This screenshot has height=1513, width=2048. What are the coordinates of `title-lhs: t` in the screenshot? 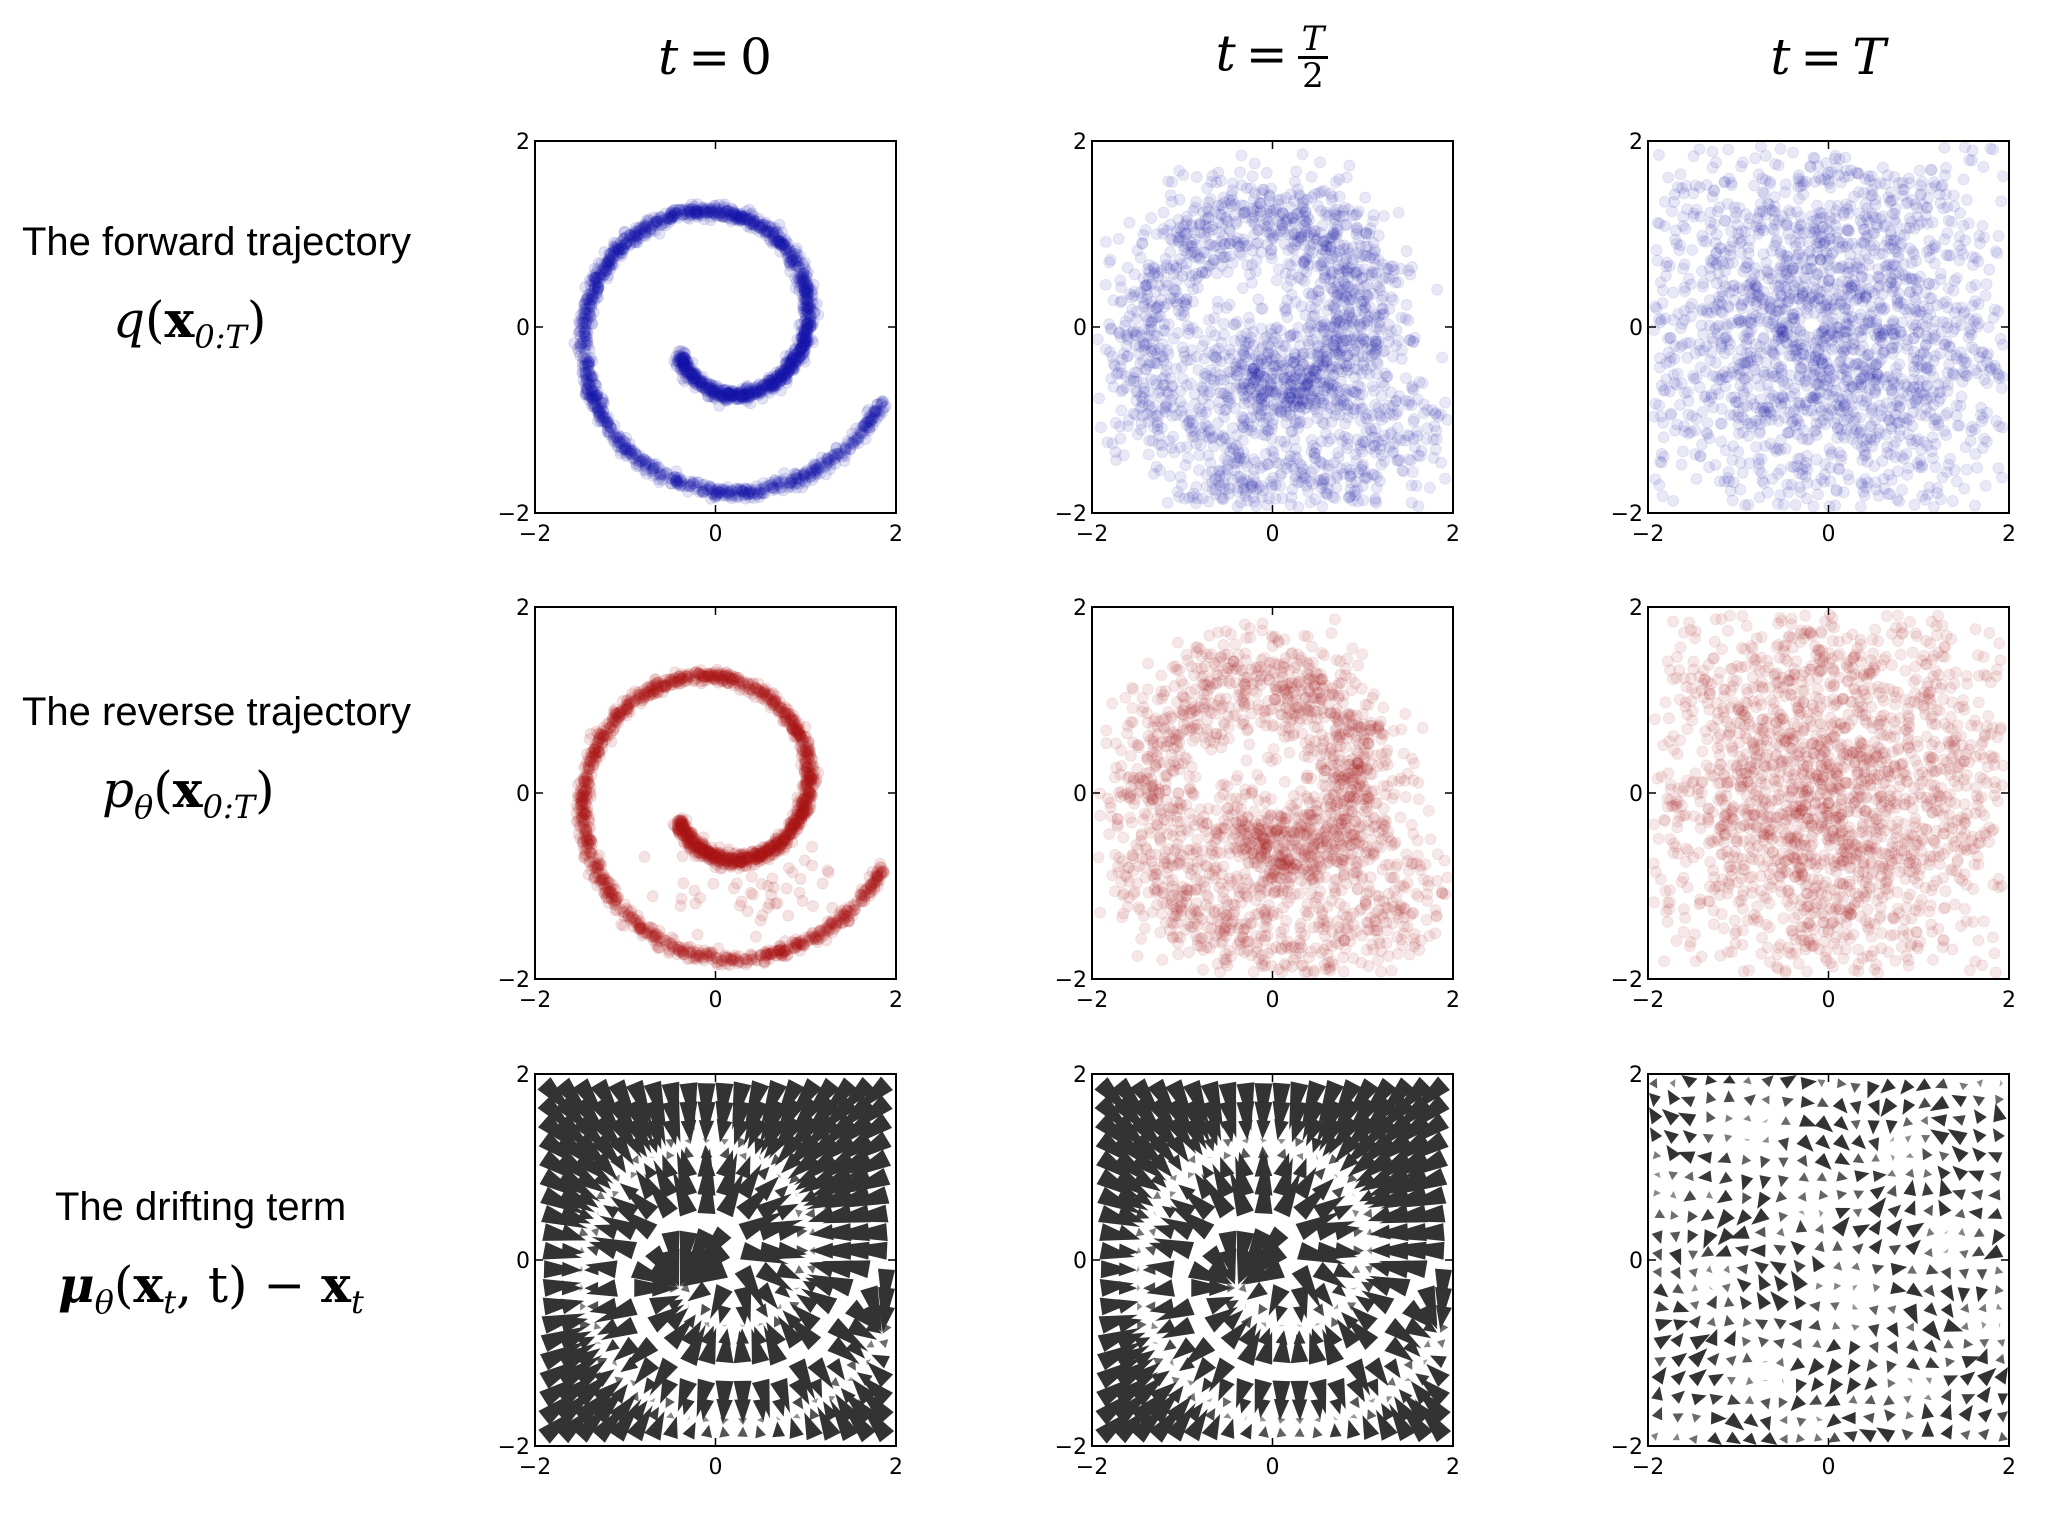 It's located at (1780, 57).